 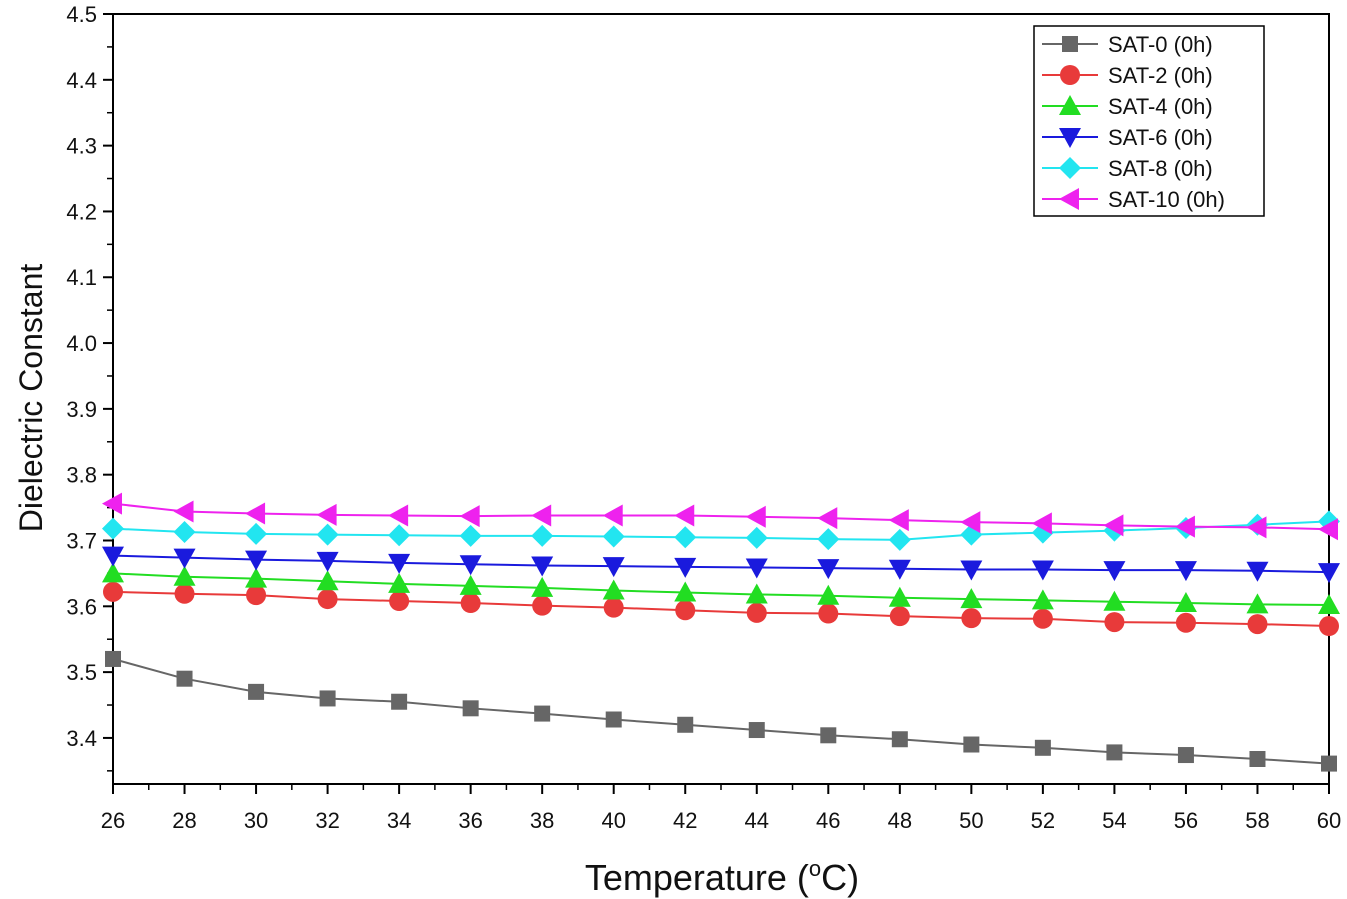 What do you see at coordinates (1329, 820) in the screenshot?
I see `x-tick-label: 60` at bounding box center [1329, 820].